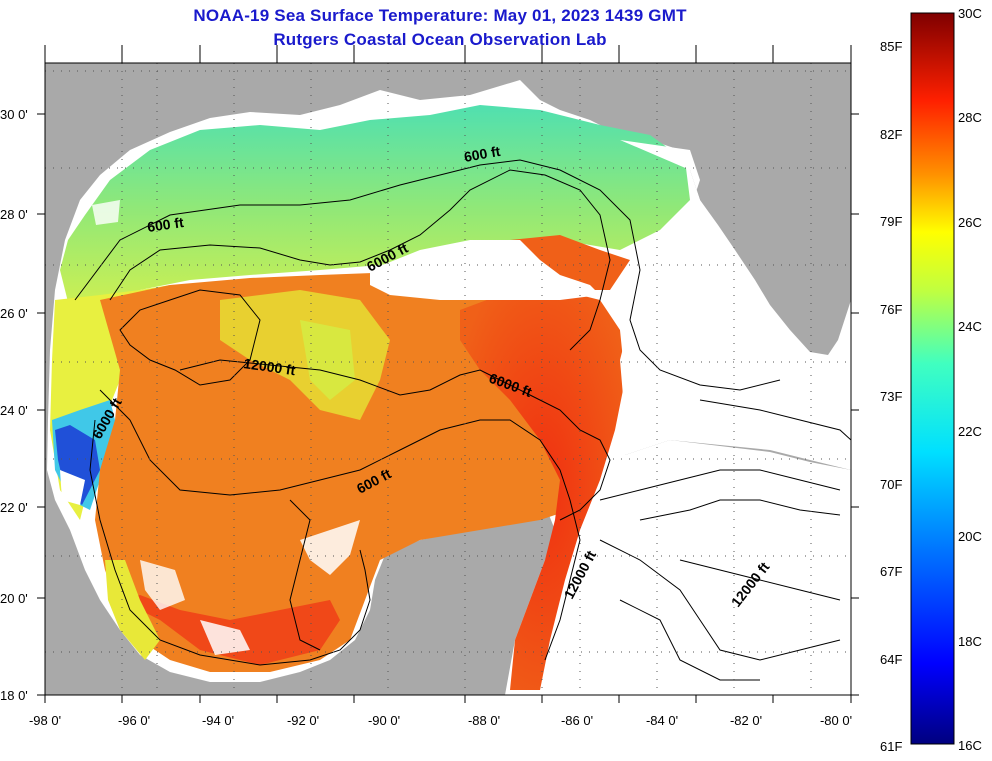 The height and width of the screenshot is (761, 992). Describe the element at coordinates (891, 309) in the screenshot. I see `fahrenheit-label: 76F` at that location.